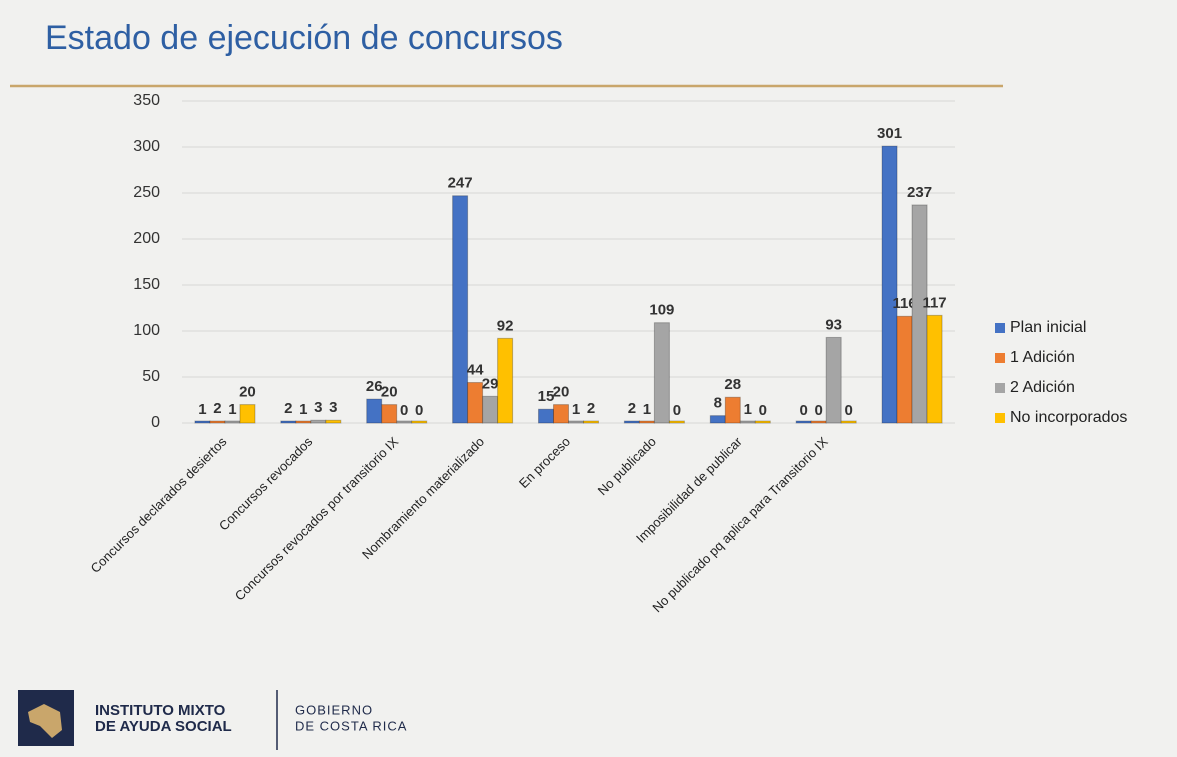  What do you see at coordinates (1068, 417) in the screenshot?
I see `legend-label: No incorporados` at bounding box center [1068, 417].